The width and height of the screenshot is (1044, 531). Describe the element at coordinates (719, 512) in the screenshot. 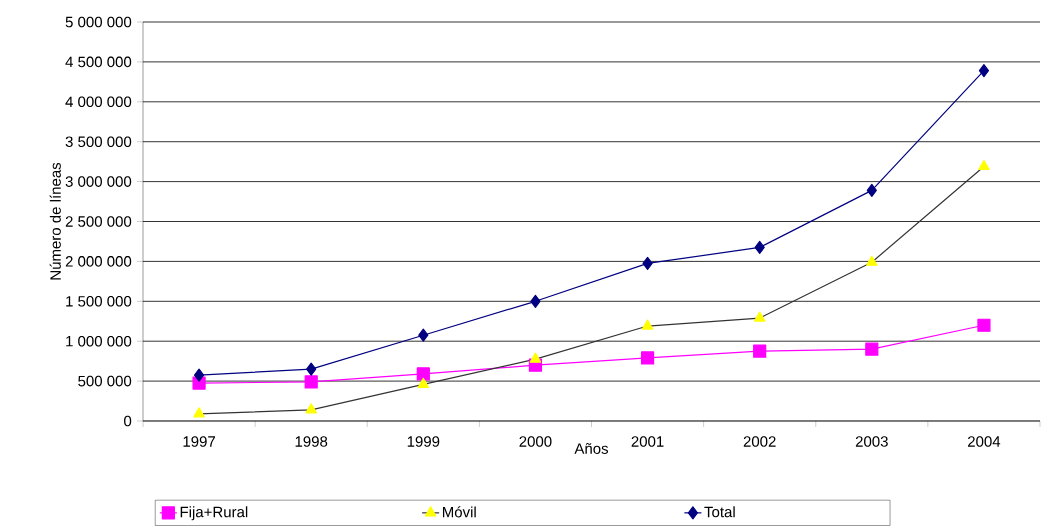

I see `legend-label: Total` at that location.